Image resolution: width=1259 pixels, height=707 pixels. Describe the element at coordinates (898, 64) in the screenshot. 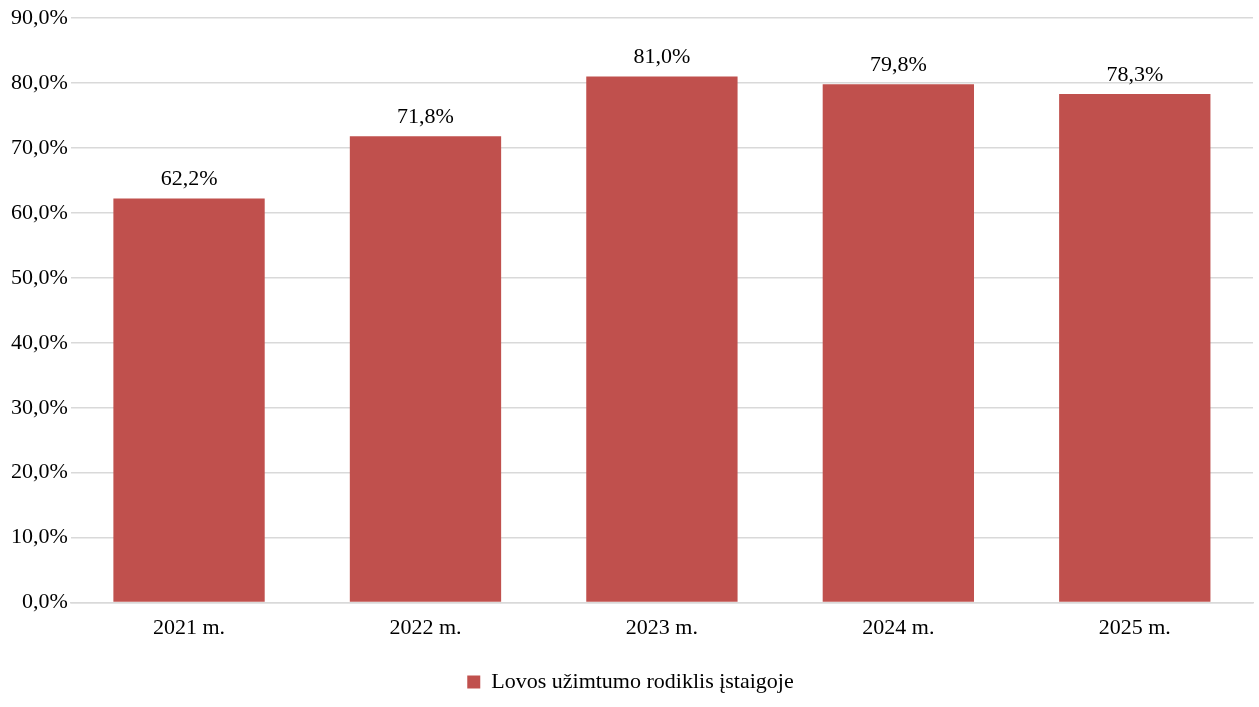

I see `data-label: 79,8%` at that location.